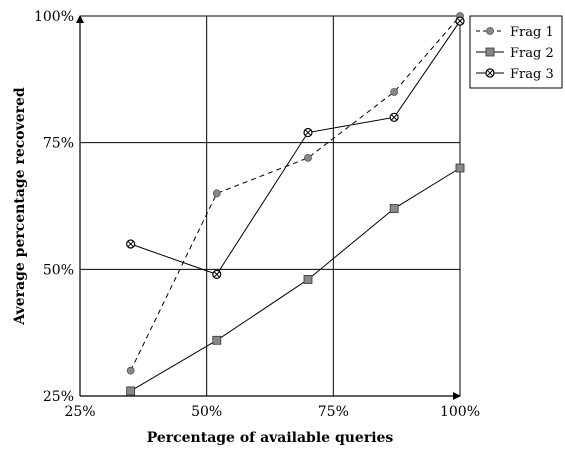 The image size is (565, 449). I want to click on y-tick-label: 25%, so click(58, 397).